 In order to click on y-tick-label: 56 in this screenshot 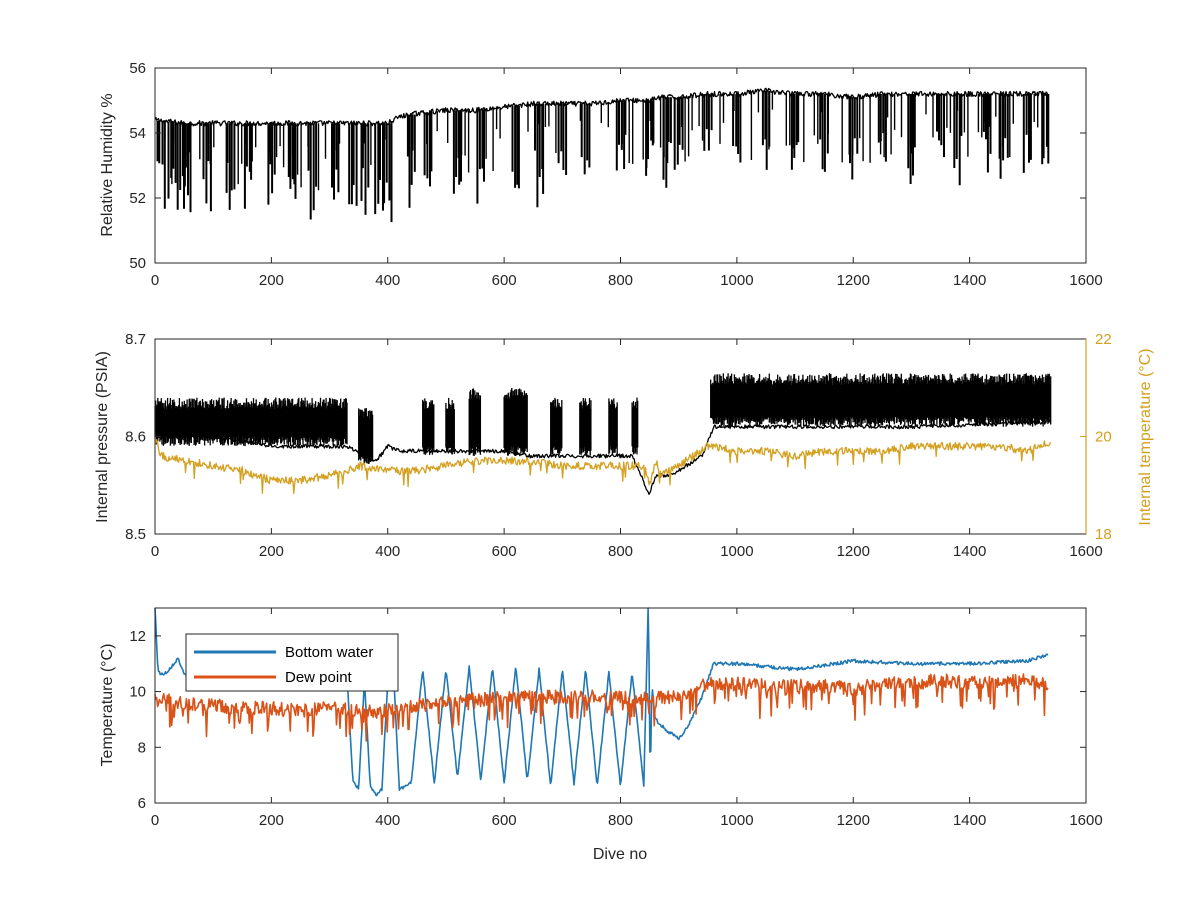, I will do `click(137, 68)`.